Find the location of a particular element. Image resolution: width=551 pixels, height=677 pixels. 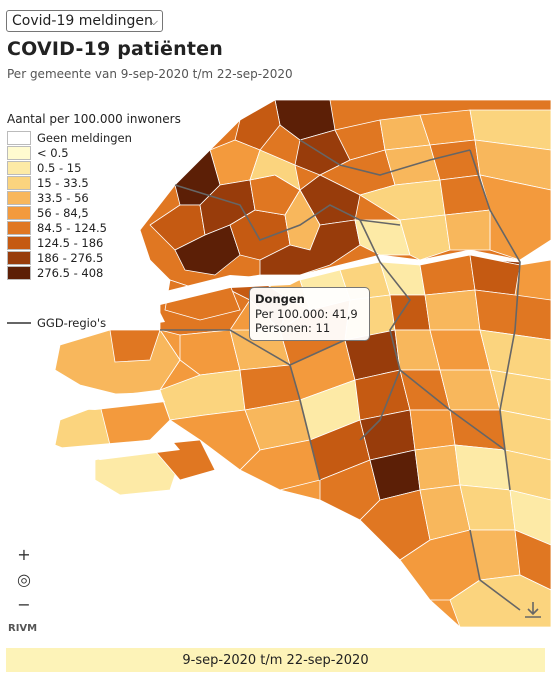

data-selector: Covid-19 meldingen ⌵ is located at coordinates (84, 21).